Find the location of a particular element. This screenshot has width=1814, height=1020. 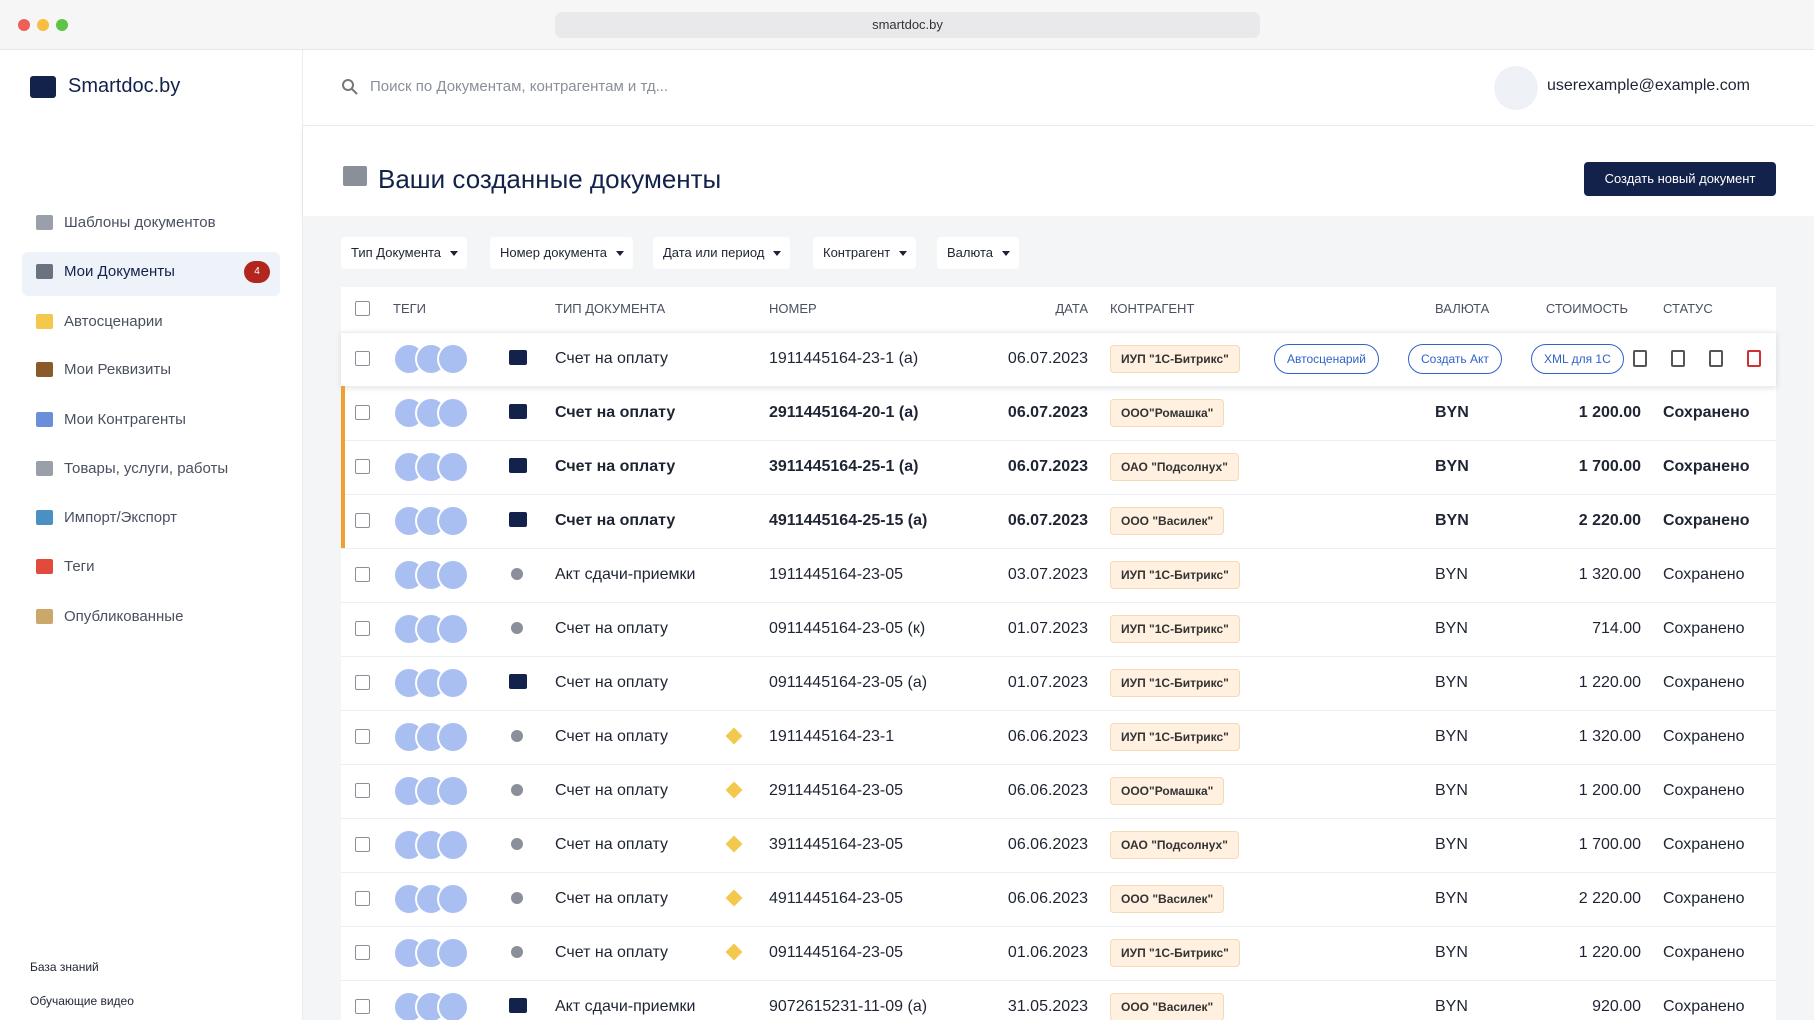

filter-dropdown: Валюта is located at coordinates (978, 253).